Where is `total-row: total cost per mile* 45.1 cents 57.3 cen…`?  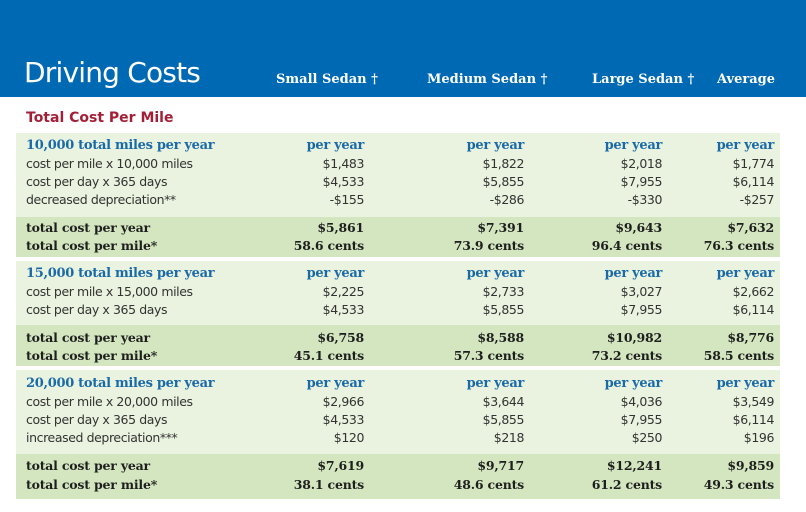 total-row: total cost per mile* 45.1 cents 57.3 cen… is located at coordinates (400, 356).